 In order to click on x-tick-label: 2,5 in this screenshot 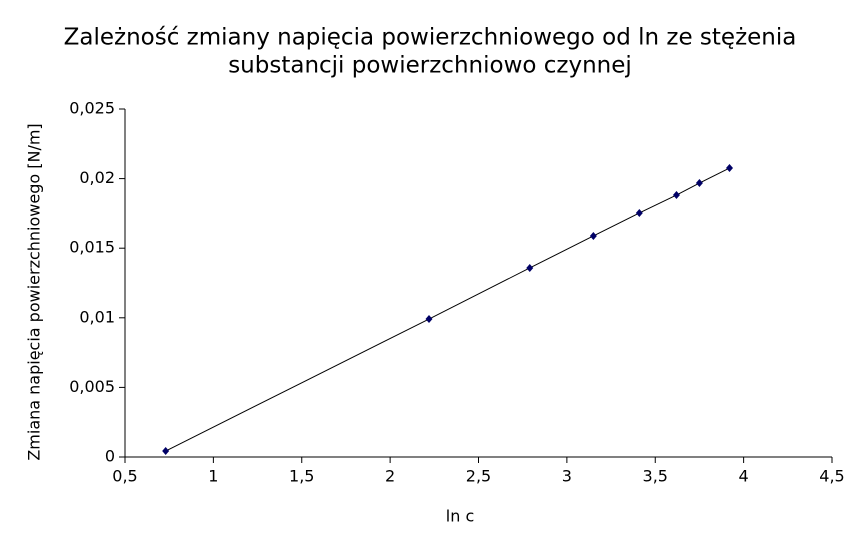, I will do `click(478, 476)`.